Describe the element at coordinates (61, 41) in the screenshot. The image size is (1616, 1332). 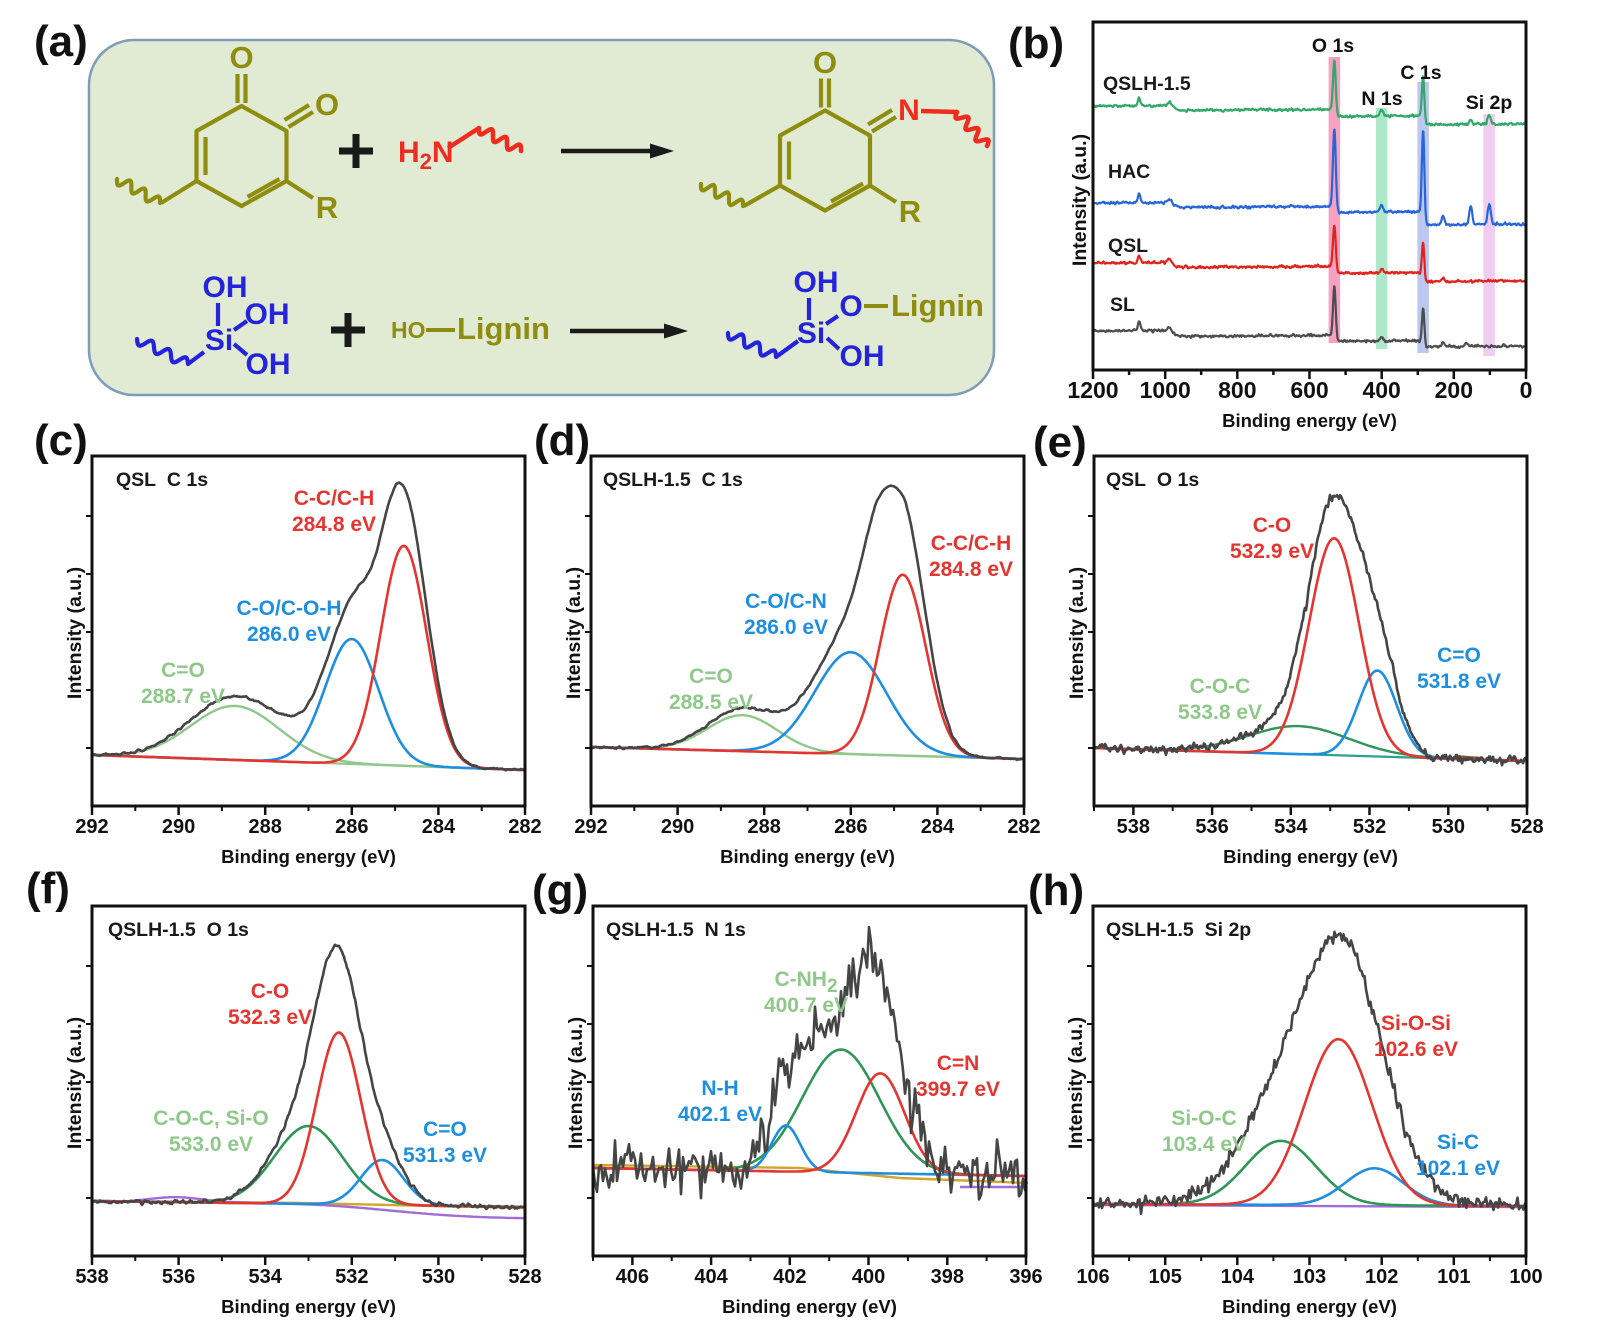
I see `svg-text: (a)` at that location.